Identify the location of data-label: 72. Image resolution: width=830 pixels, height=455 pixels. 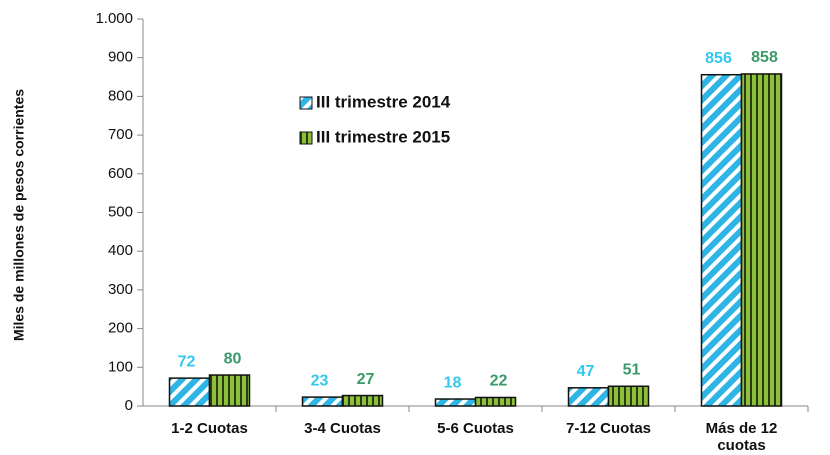
(187, 361).